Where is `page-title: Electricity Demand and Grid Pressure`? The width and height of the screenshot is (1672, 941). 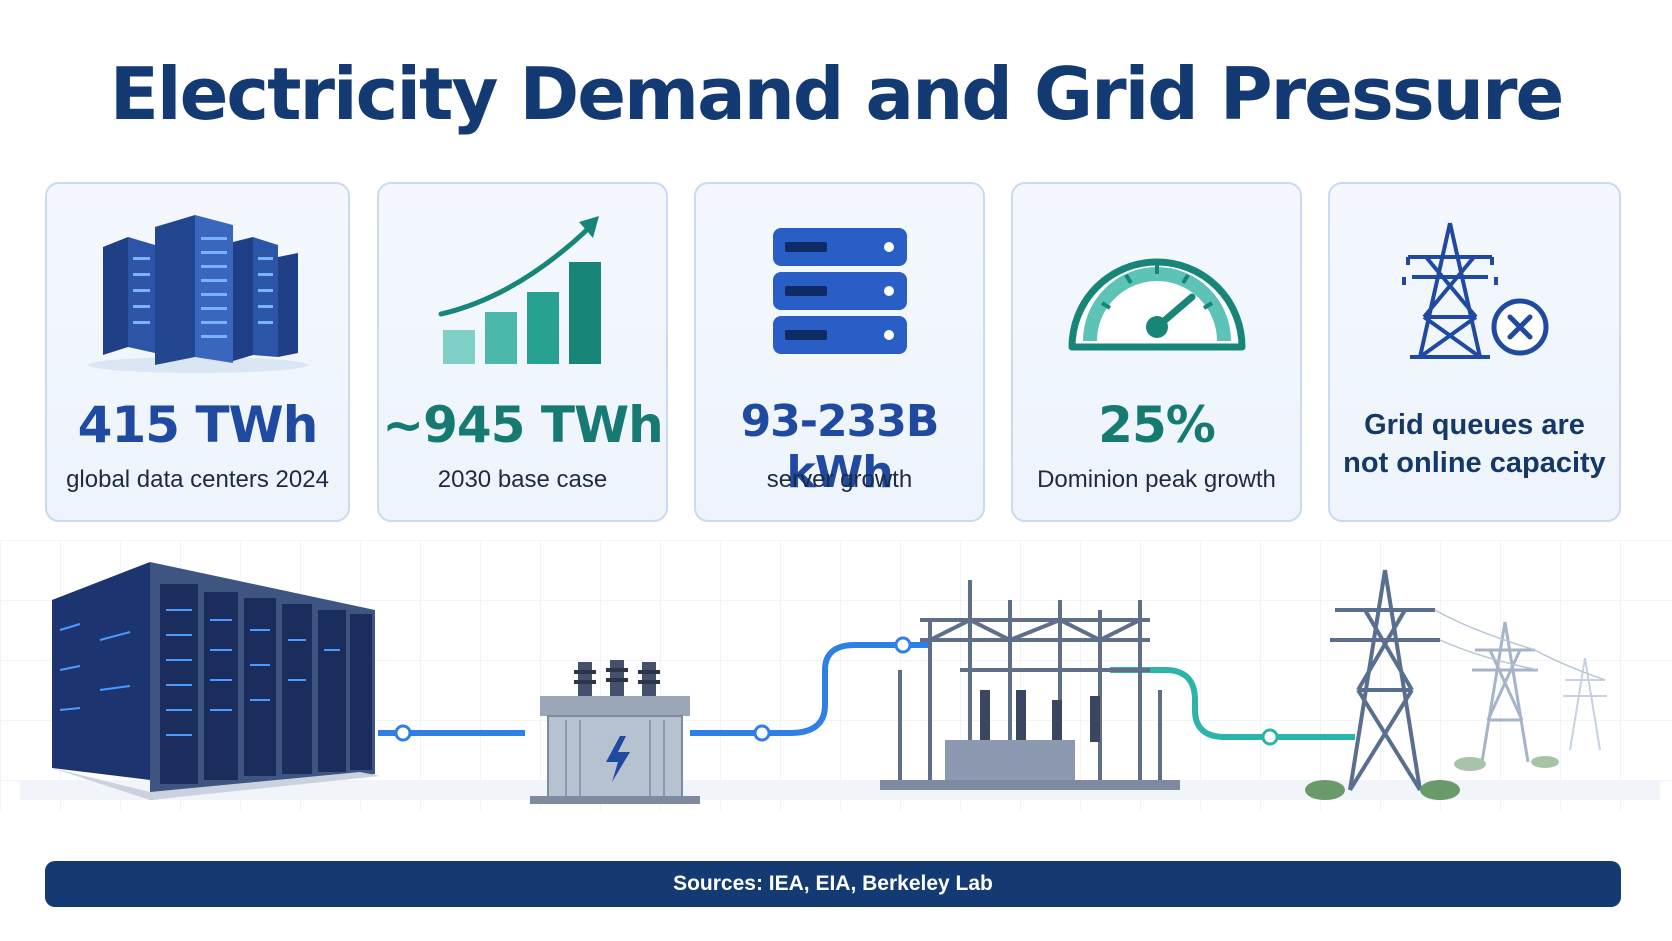 page-title: Electricity Demand and Grid Pressure is located at coordinates (837, 94).